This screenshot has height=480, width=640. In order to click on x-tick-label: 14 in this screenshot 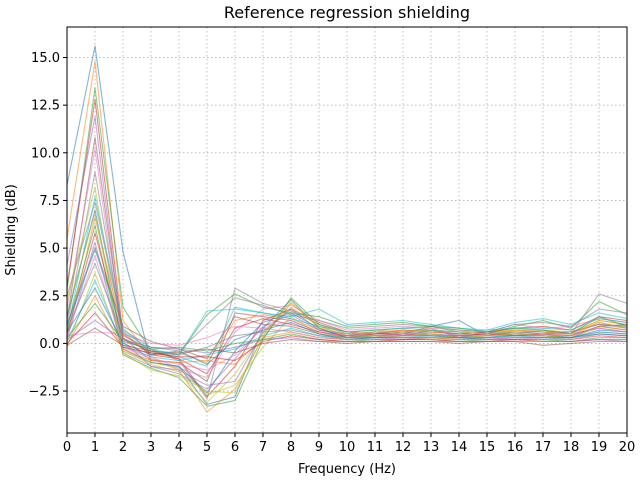, I will do `click(459, 447)`.